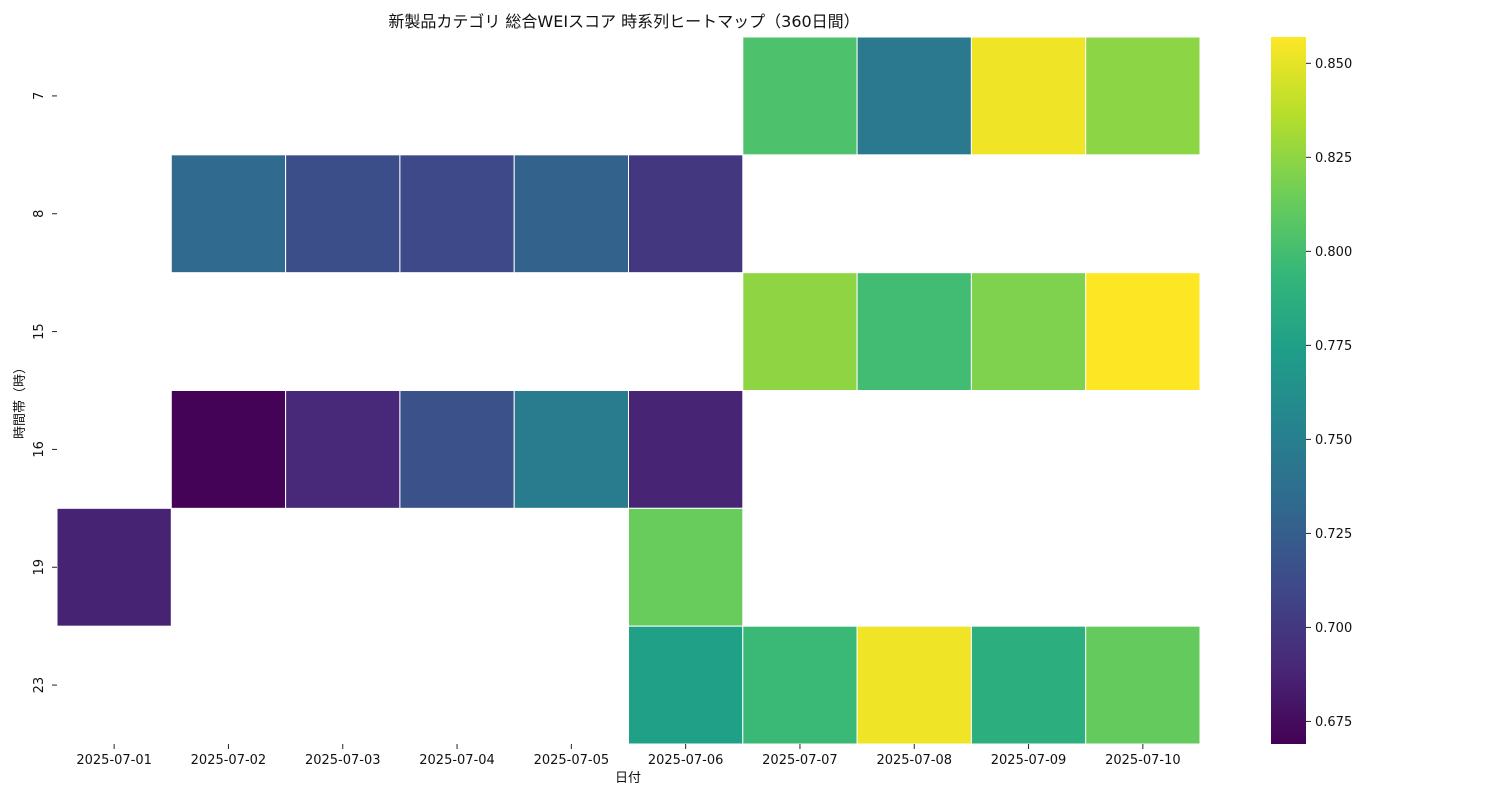 This screenshot has width=1500, height=800. What do you see at coordinates (800, 760) in the screenshot?
I see `x-tick-label: 2025-07-07` at bounding box center [800, 760].